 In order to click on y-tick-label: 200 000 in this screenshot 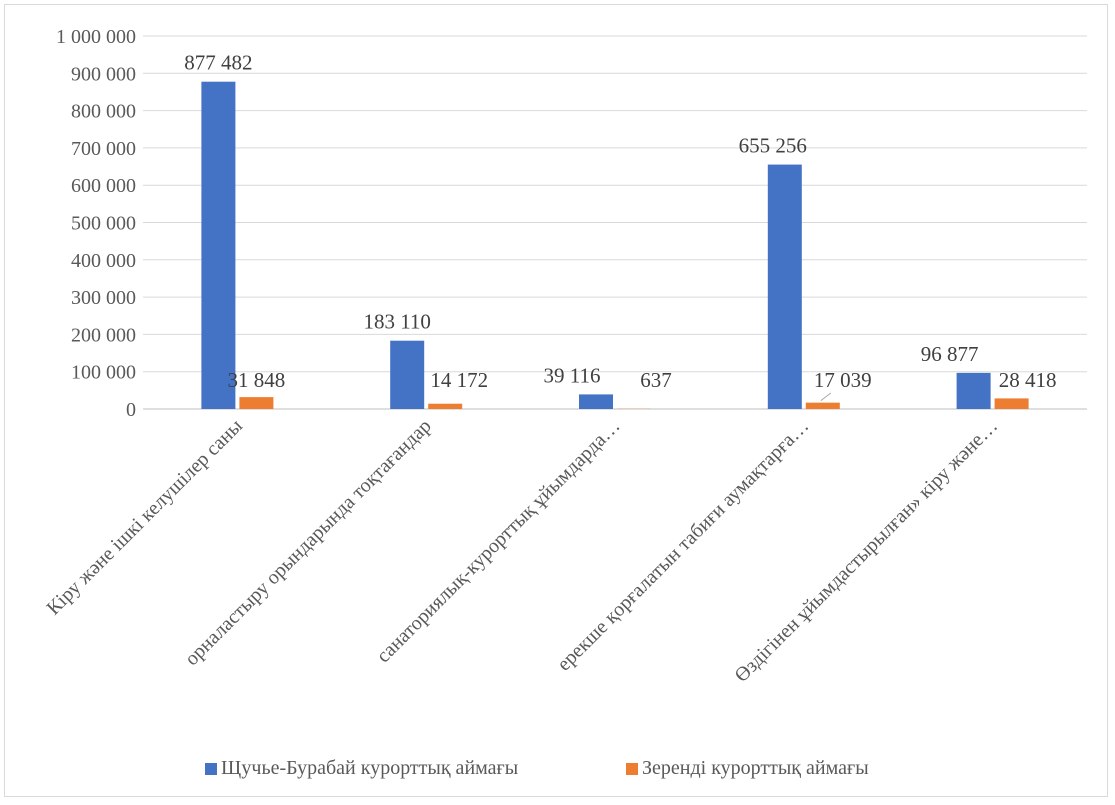, I will do `click(103, 335)`.